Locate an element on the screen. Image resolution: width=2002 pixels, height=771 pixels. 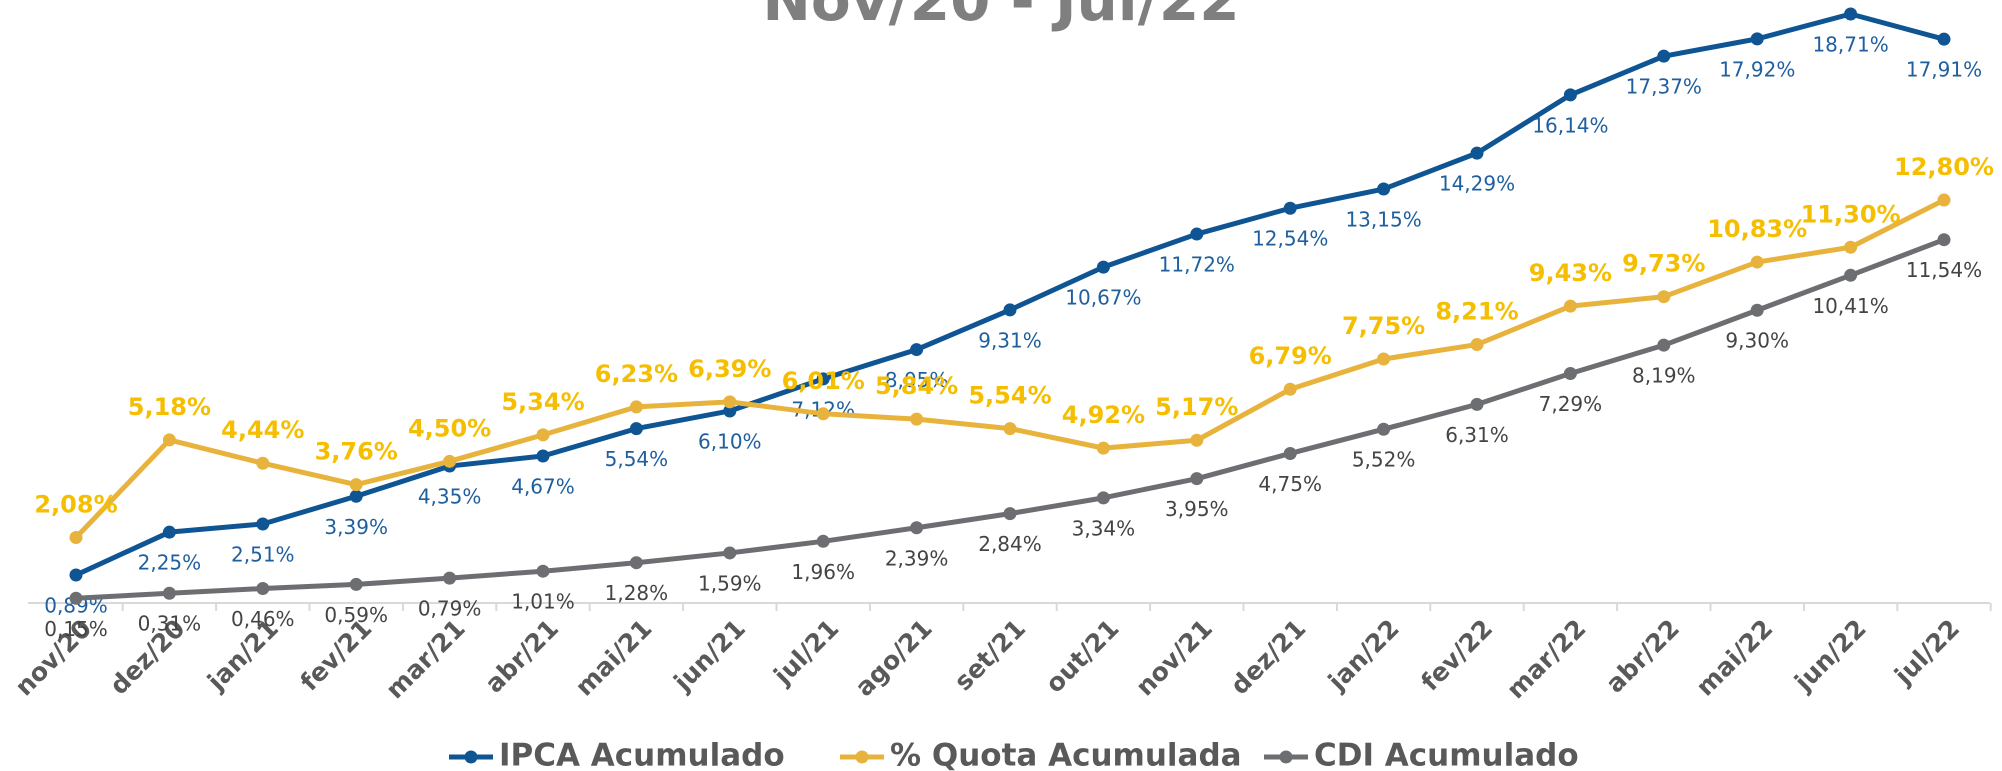
data-label: 10,83% is located at coordinates (1757, 229).